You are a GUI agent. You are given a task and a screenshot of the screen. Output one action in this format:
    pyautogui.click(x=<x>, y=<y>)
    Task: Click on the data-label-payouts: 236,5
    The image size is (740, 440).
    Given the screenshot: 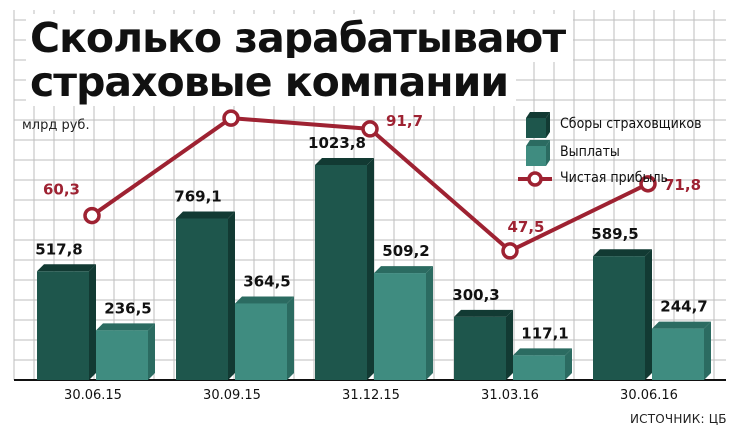 What is the action you would take?
    pyautogui.click(x=127, y=308)
    